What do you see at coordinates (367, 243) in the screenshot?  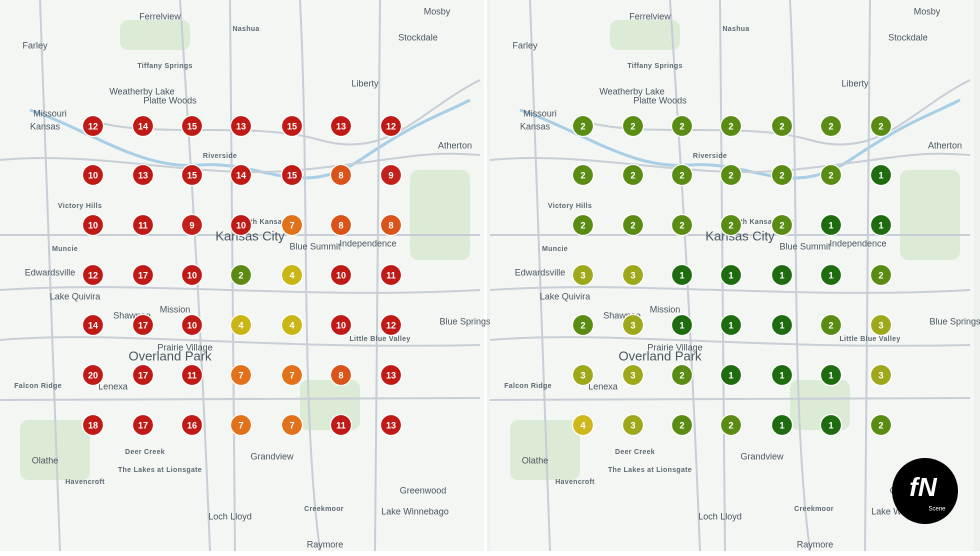 I see `place-label: Independence` at bounding box center [367, 243].